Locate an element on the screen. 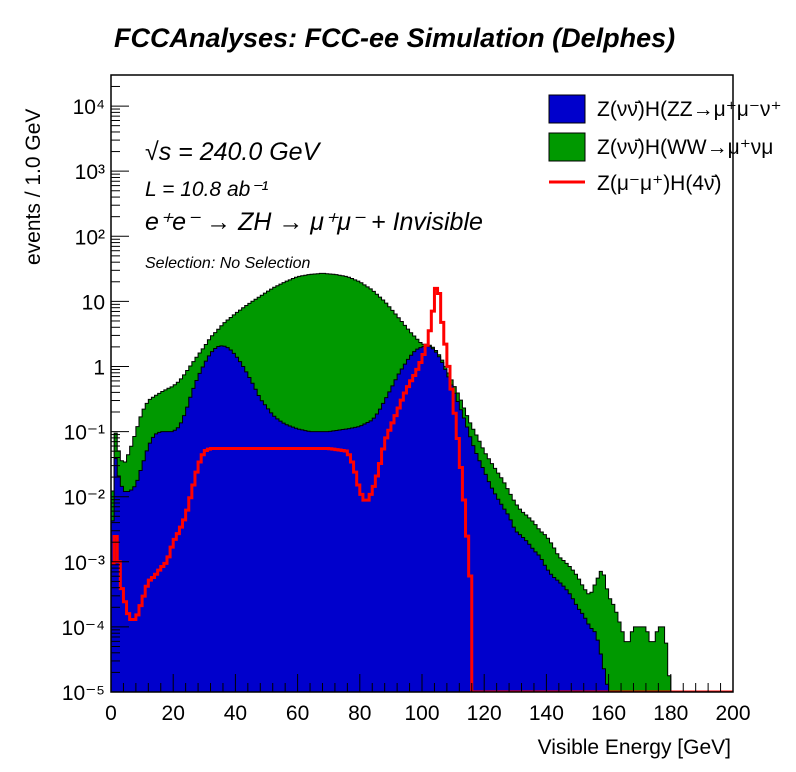 The image size is (796, 772). legend-label-ww: Z(νν̄)H(WW→μ⁺νμ is located at coordinates (685, 147).